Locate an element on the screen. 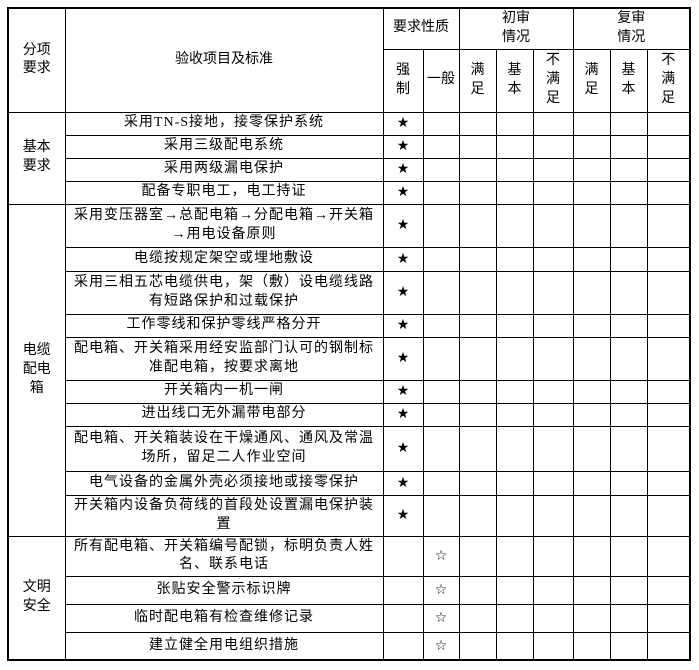 The image size is (699, 670). item-cell: 开关箱内一机一闸 is located at coordinates (224, 391).